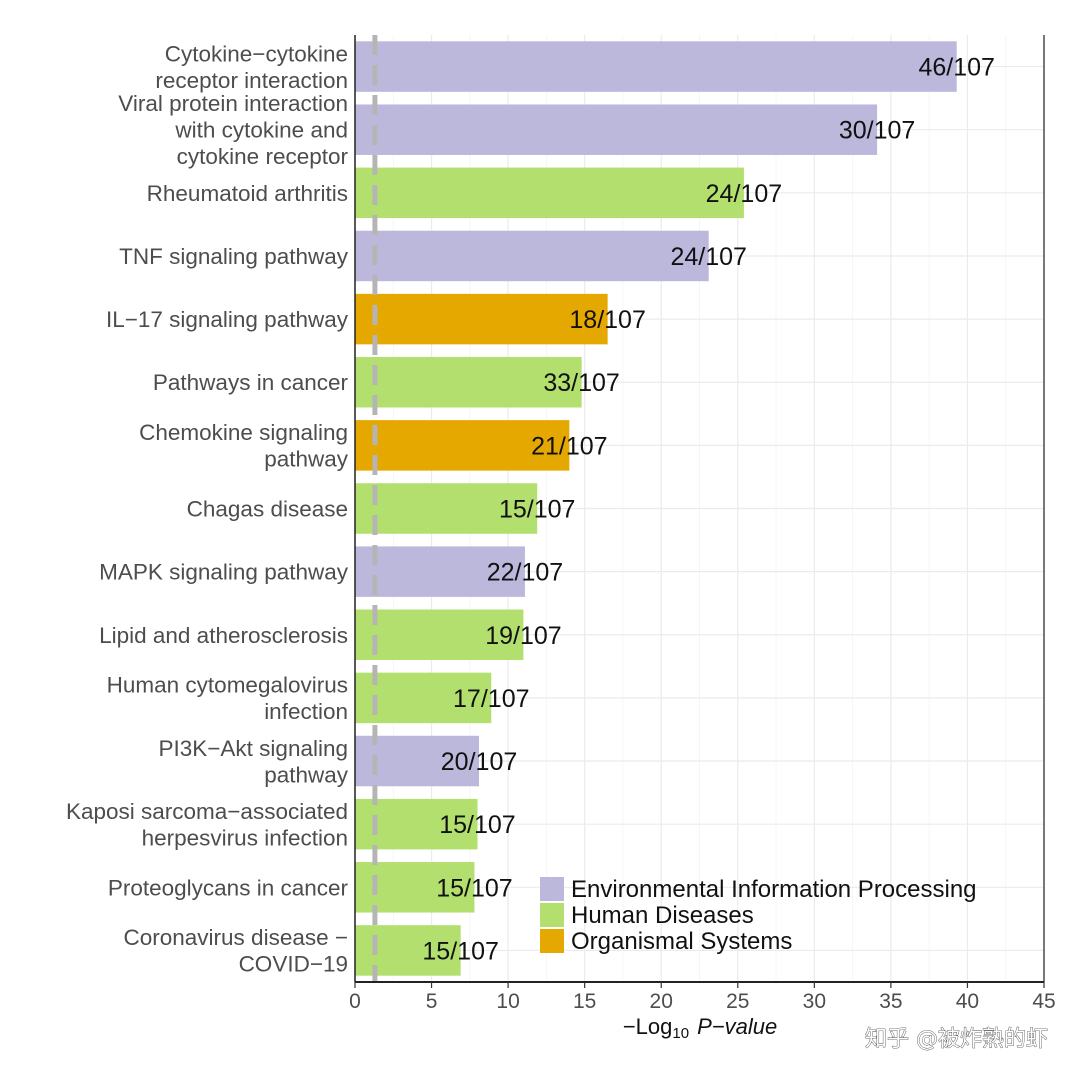 The width and height of the screenshot is (1080, 1080). What do you see at coordinates (234, 256) in the screenshot?
I see `category-label: TNF signaling pathway` at bounding box center [234, 256].